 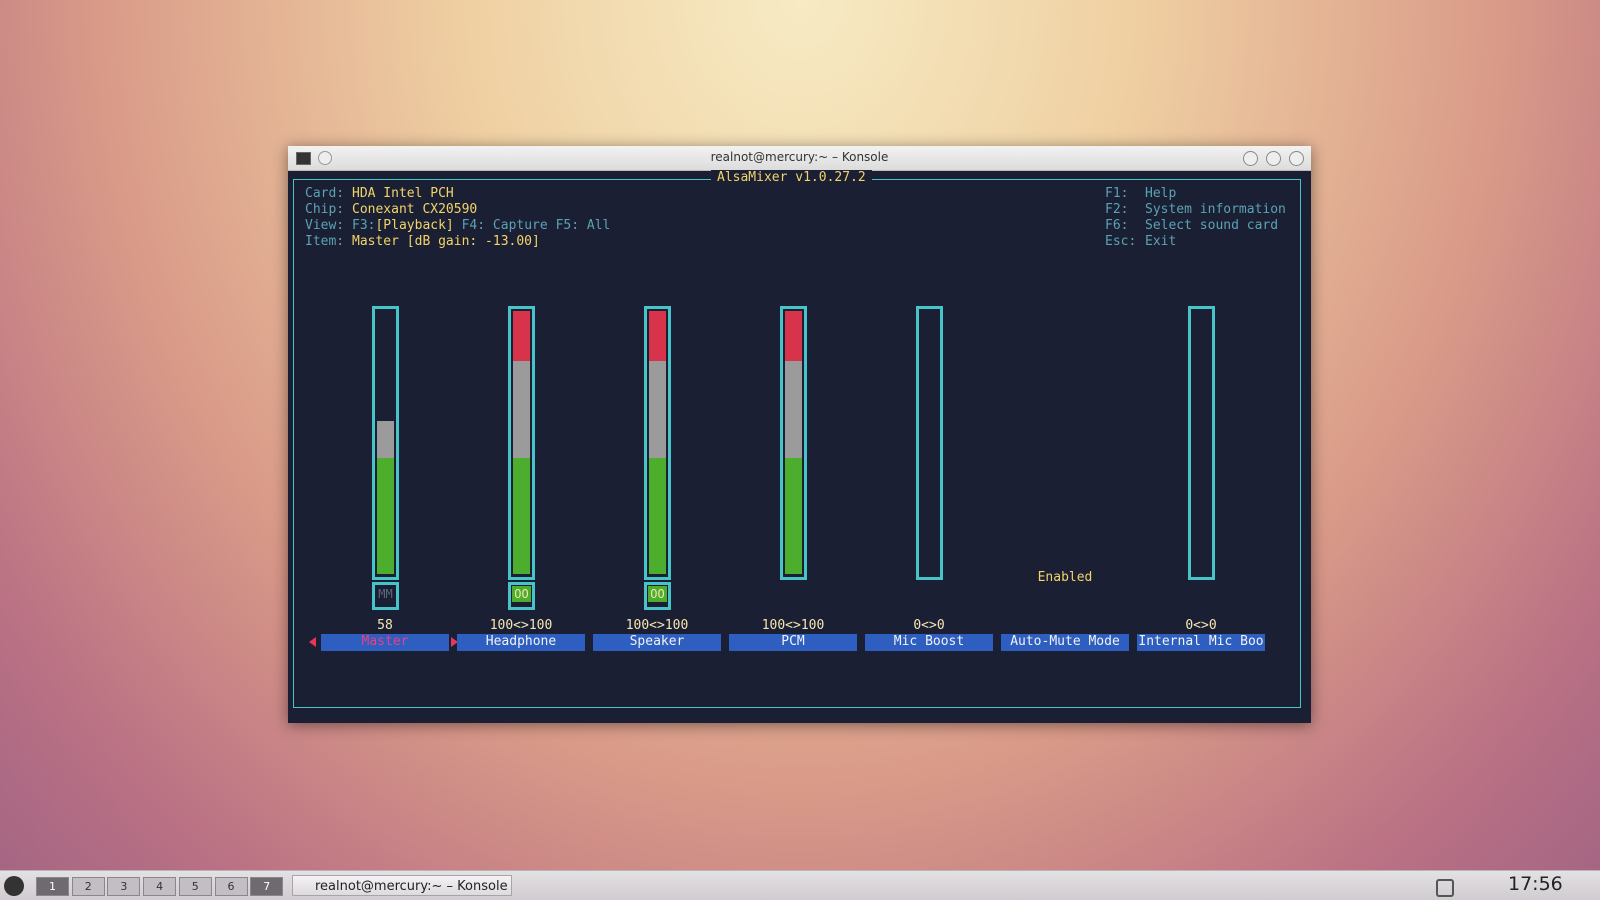 What do you see at coordinates (1117, 209) in the screenshot?
I see `key-name: F2:` at bounding box center [1117, 209].